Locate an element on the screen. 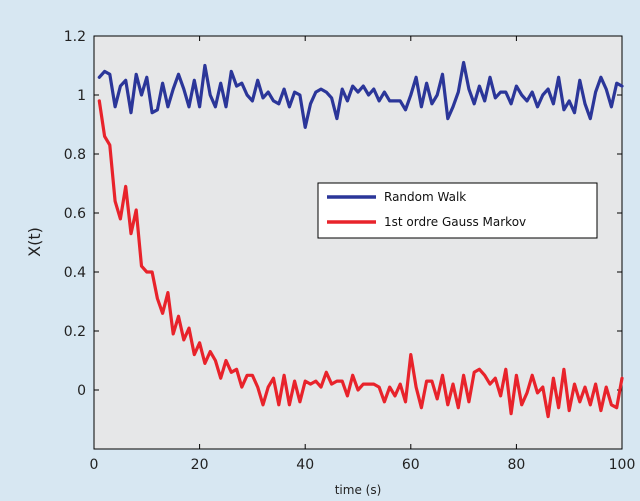 The image size is (640, 501). y-tick-label: 0 is located at coordinates (81, 391).